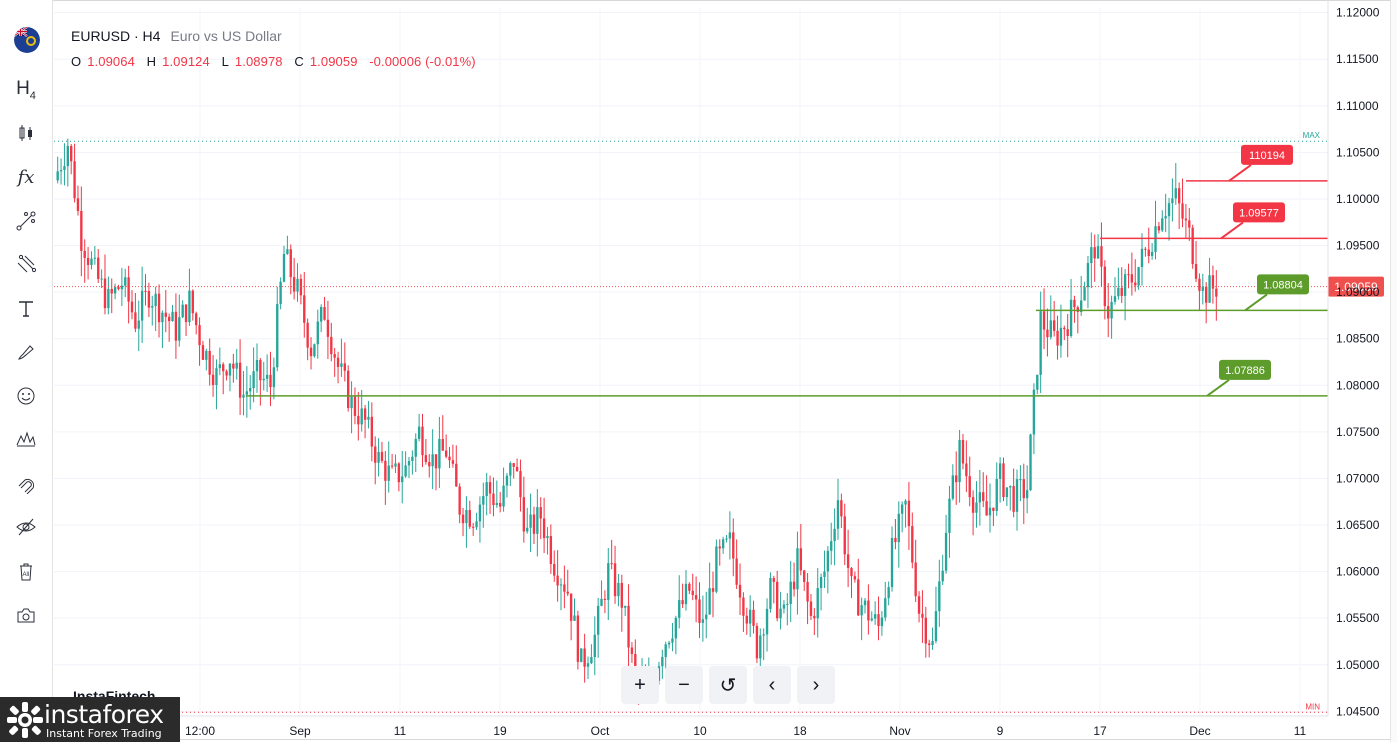 The height and width of the screenshot is (742, 1397). What do you see at coordinates (1256, 302) in the screenshot?
I see `level-pointer` at bounding box center [1256, 302].